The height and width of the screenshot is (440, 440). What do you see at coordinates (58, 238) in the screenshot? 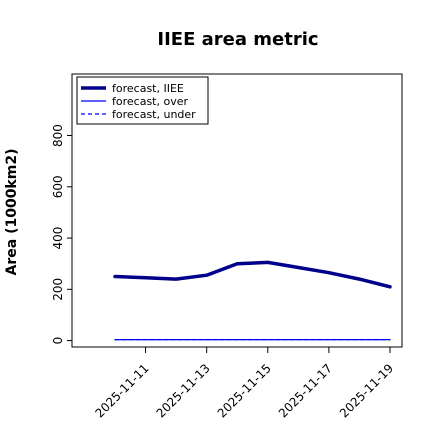
I see `y-tick-label: 400` at bounding box center [58, 238].